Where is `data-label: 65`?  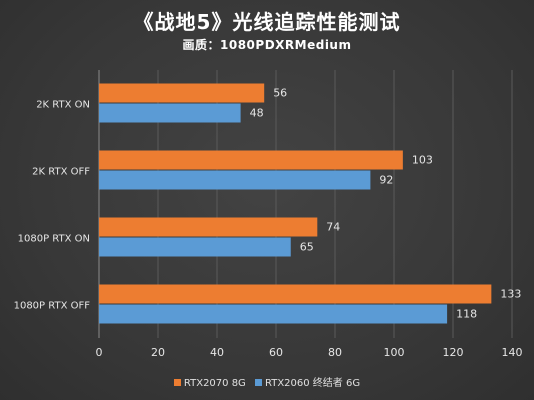
data-label: 65 is located at coordinates (307, 247).